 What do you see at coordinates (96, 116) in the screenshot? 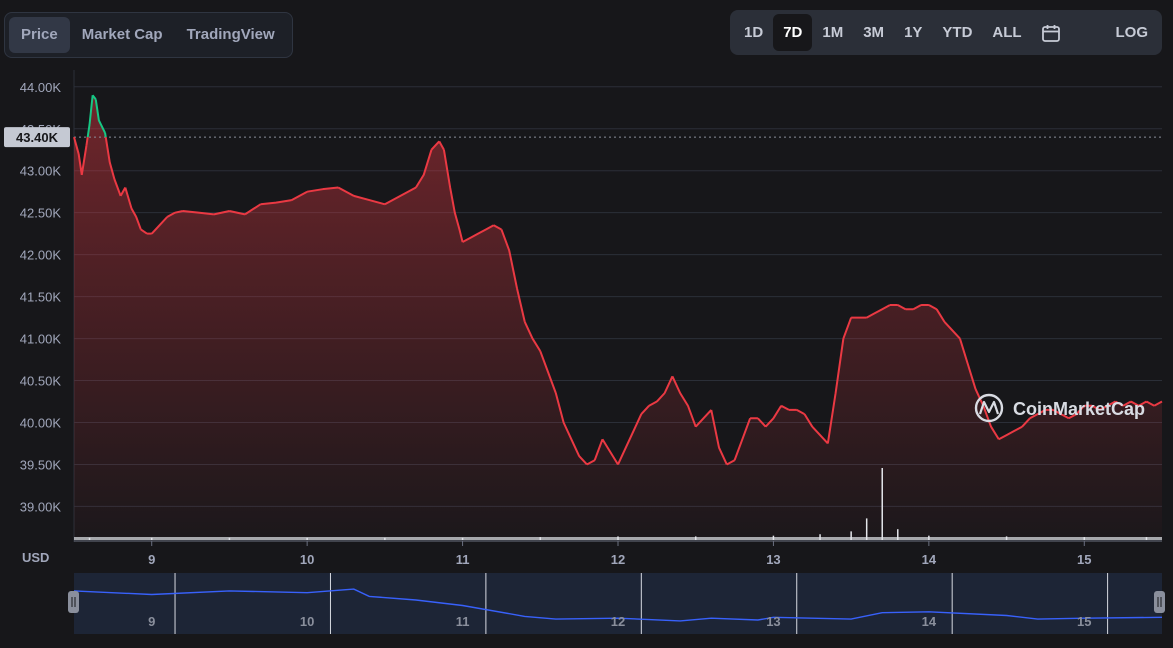
I see `price-line-up` at bounding box center [96, 116].